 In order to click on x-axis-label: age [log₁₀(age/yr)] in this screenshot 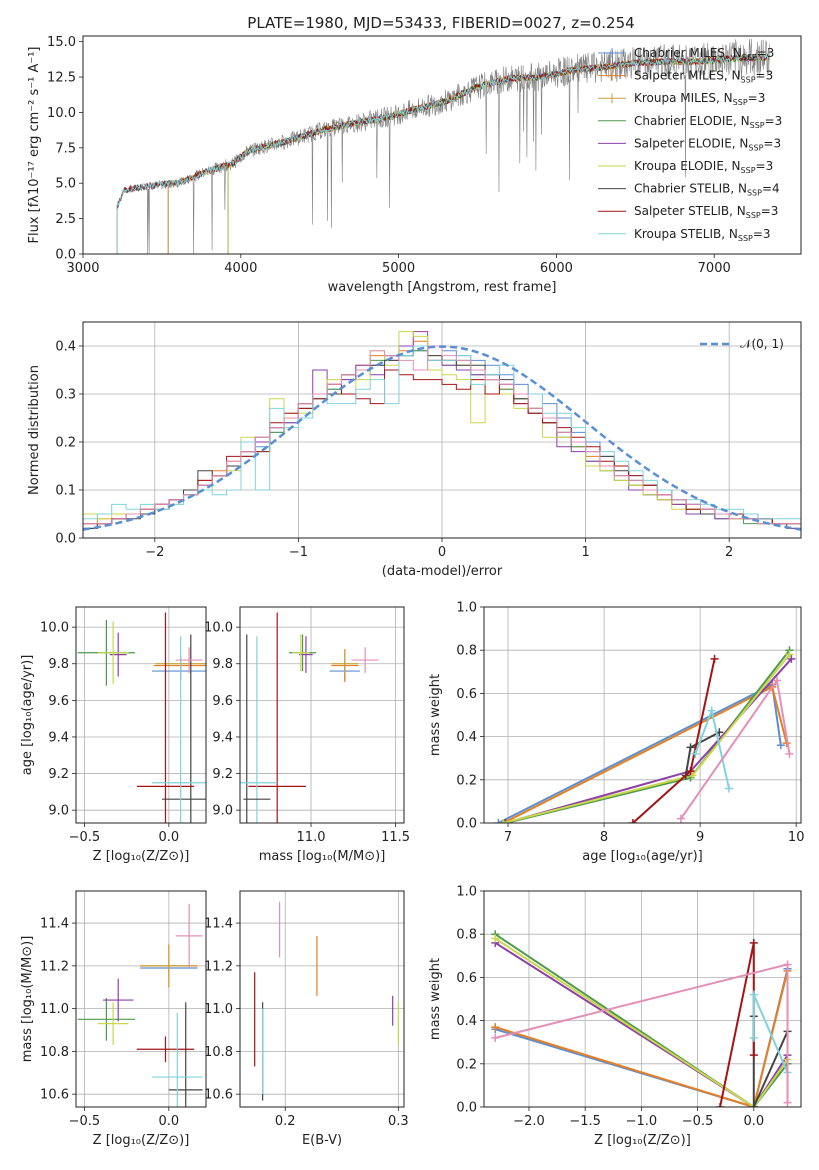, I will do `click(642, 856)`.